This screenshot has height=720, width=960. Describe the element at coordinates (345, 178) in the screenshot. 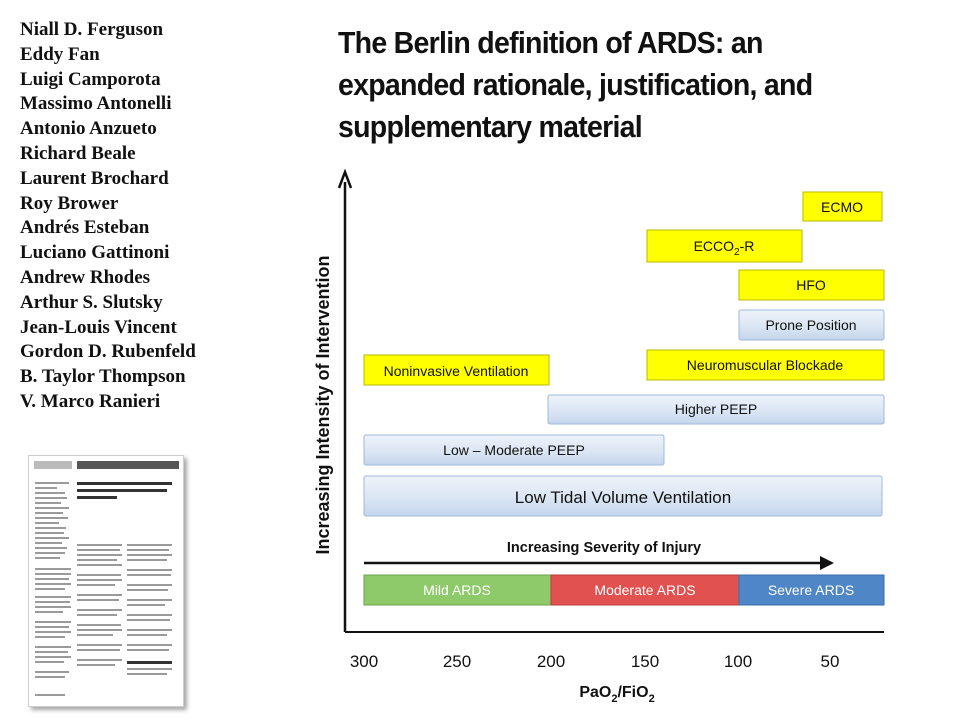

I see `y-axis-arrowhead` at that location.